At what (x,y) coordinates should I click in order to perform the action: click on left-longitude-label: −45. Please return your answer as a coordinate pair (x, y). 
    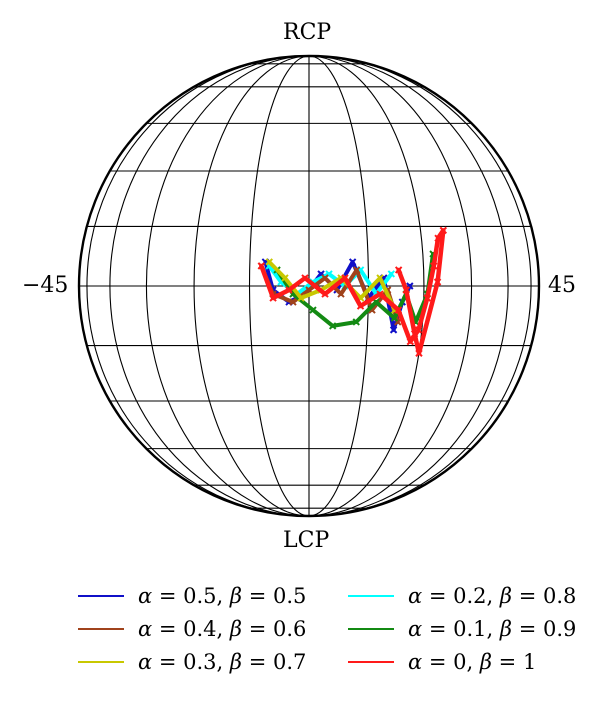
    Looking at the image, I should click on (45, 285).